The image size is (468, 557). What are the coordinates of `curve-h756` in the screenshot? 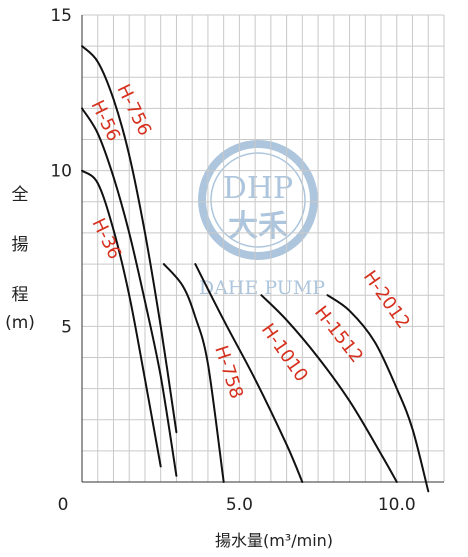 It's located at (129, 239).